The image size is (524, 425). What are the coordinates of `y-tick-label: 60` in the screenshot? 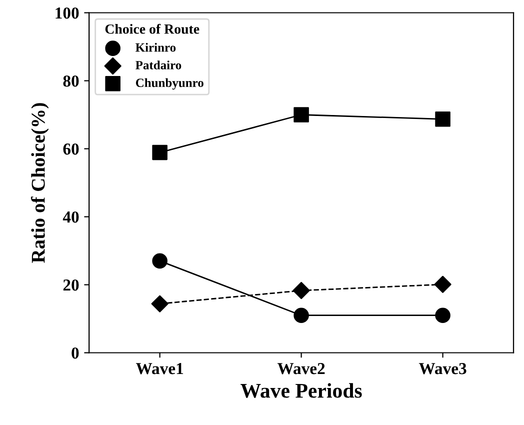 It's located at (71, 149).